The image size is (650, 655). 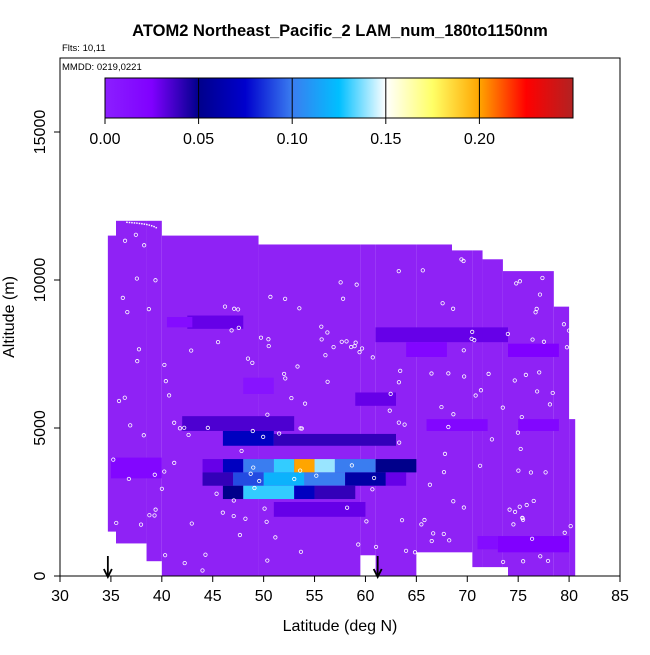 What do you see at coordinates (213, 596) in the screenshot?
I see `x-tick-label: 45` at bounding box center [213, 596].